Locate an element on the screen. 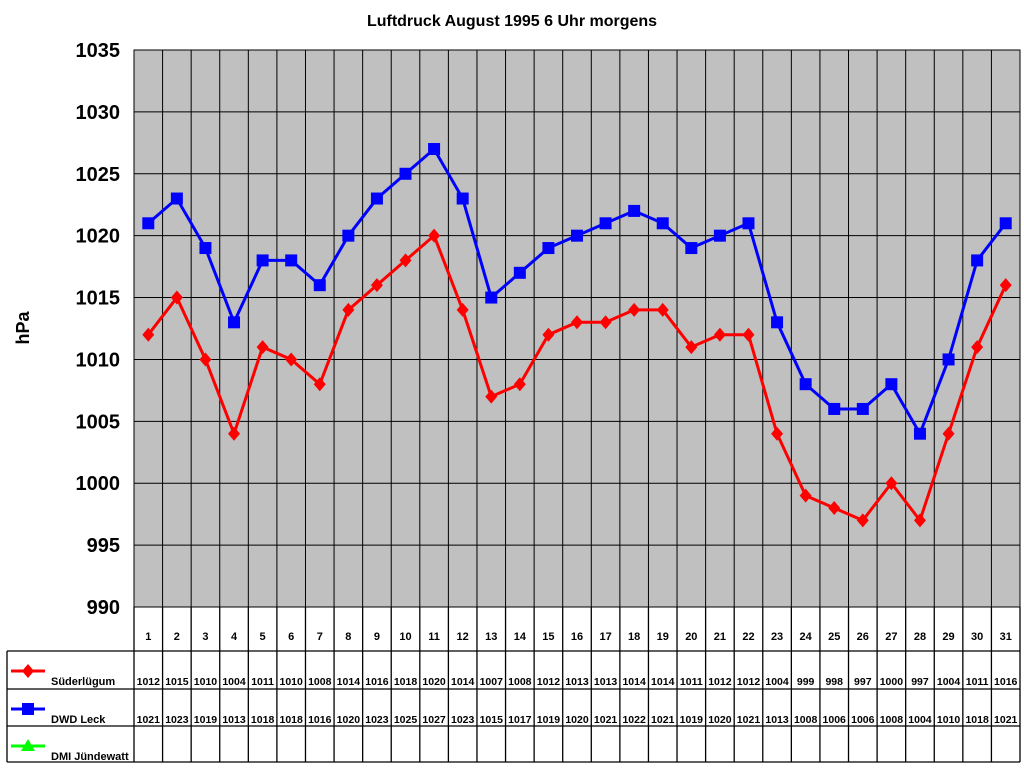  x-tick-label: 14 is located at coordinates (520, 637).